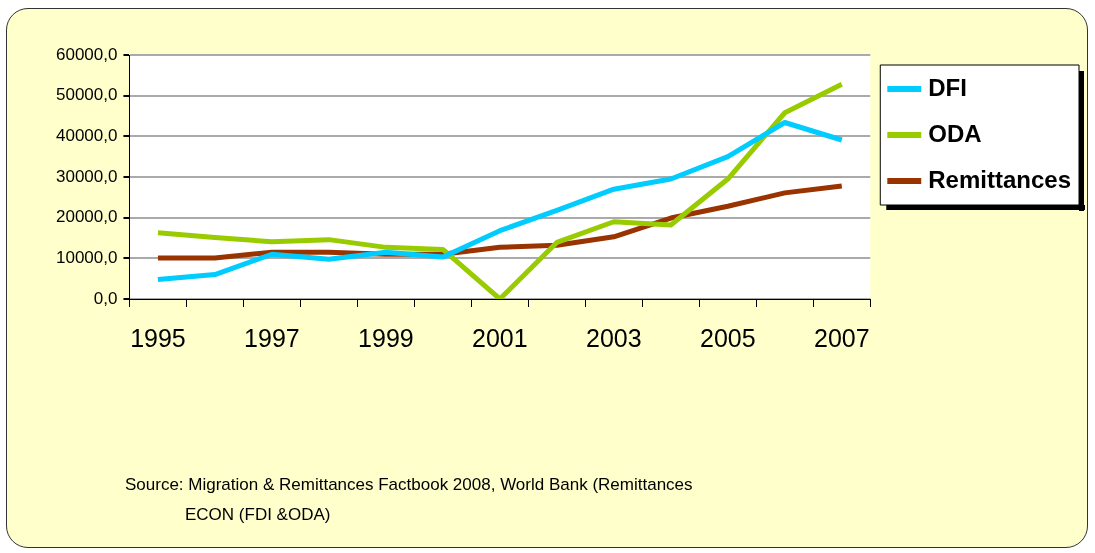 The width and height of the screenshot is (1095, 553). I want to click on legend-label: DFI, so click(947, 87).